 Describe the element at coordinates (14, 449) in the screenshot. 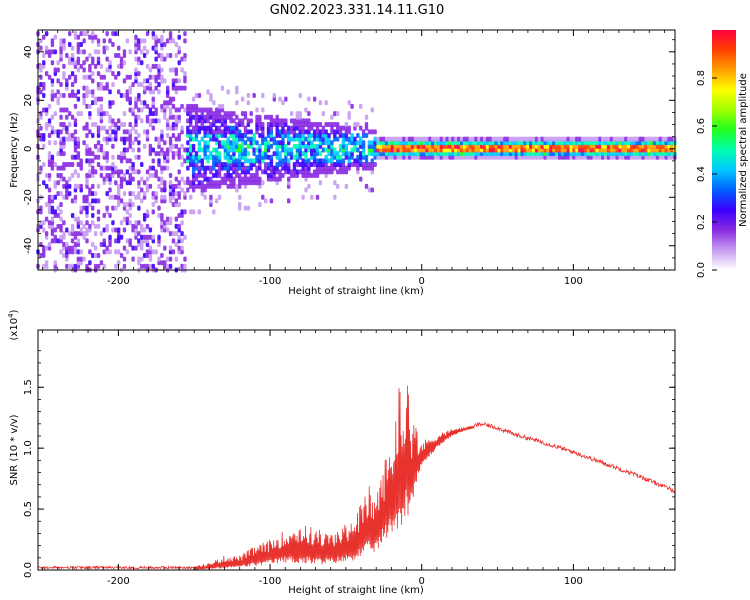

I see `snr-y-axis-label: SNR (10 * v/v)` at that location.